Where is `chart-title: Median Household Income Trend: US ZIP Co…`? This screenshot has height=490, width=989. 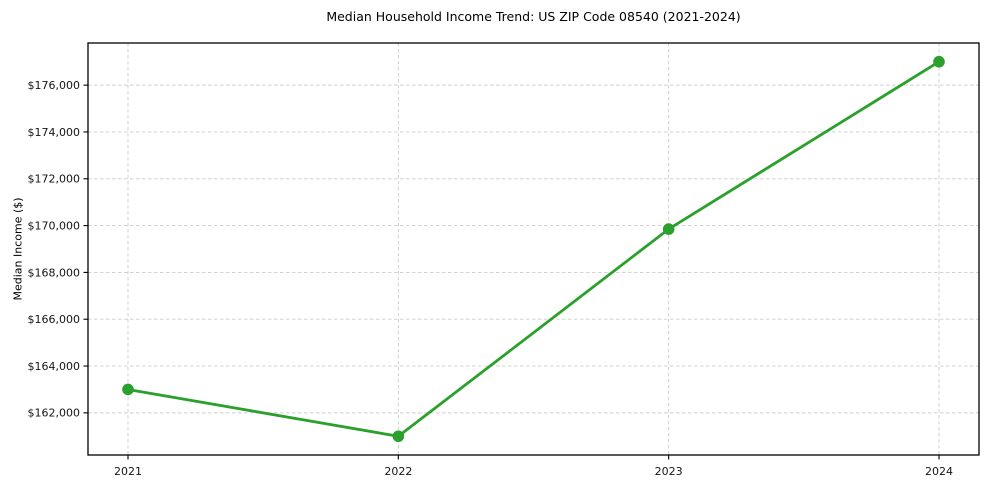 chart-title: Median Household Income Trend: US ZIP Co… is located at coordinates (533, 16).